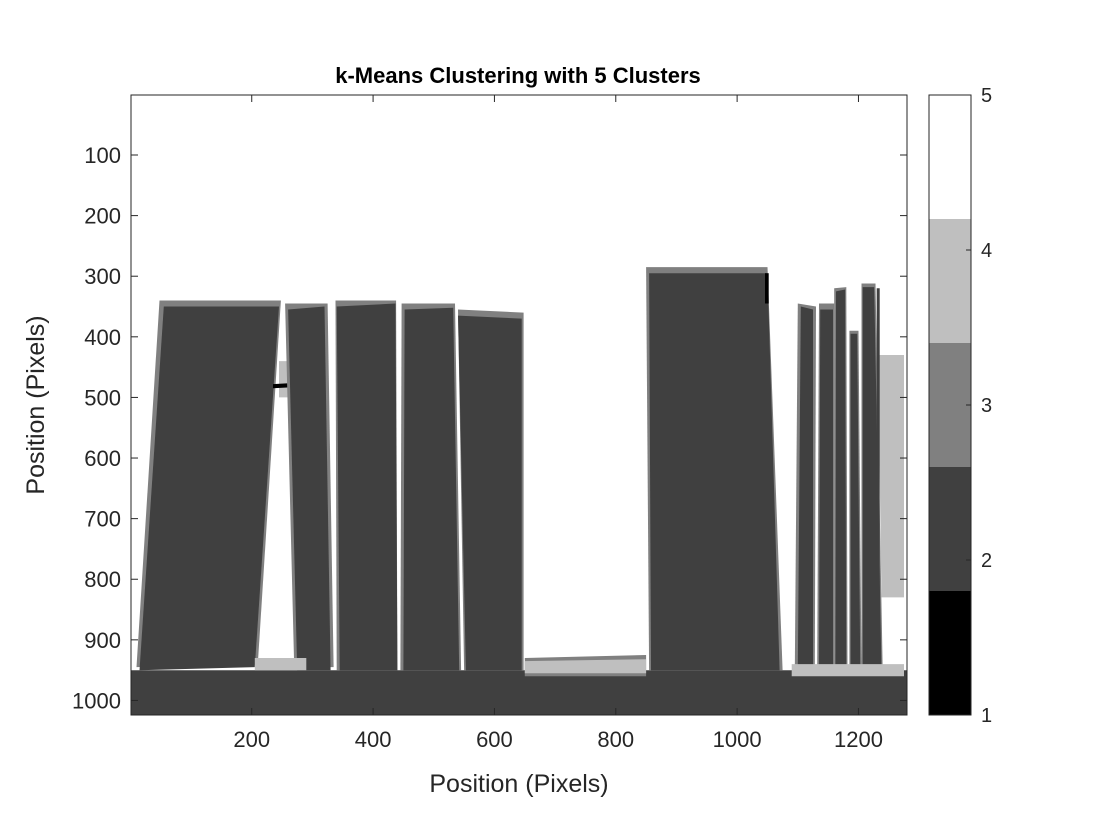 The height and width of the screenshot is (840, 1120). What do you see at coordinates (518, 784) in the screenshot?
I see `x-axis-label: Position (Pixels)` at bounding box center [518, 784].